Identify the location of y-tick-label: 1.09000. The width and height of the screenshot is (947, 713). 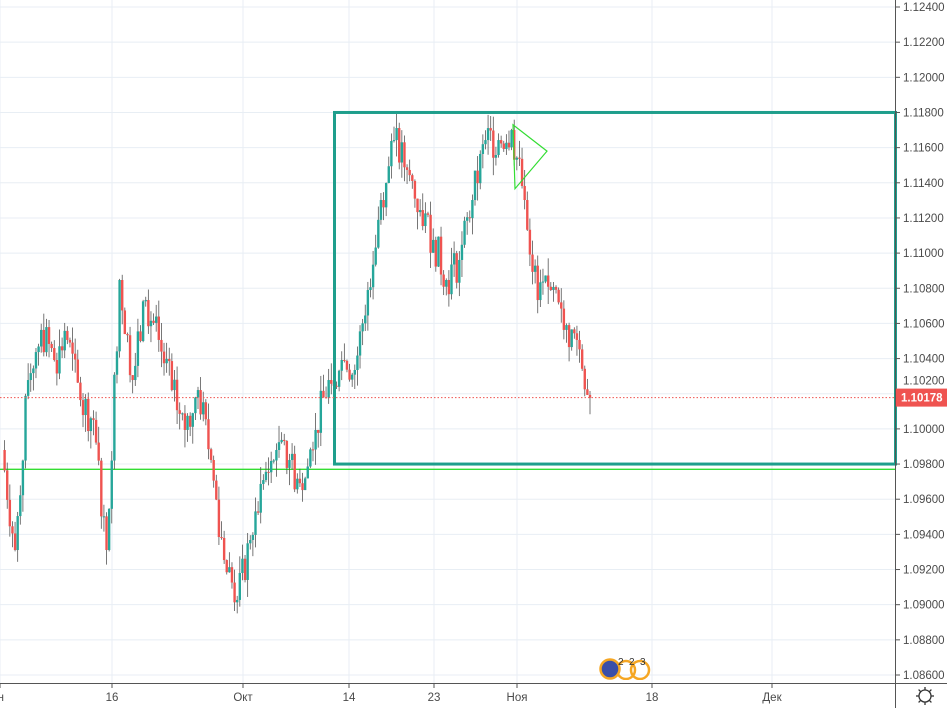
(924, 606).